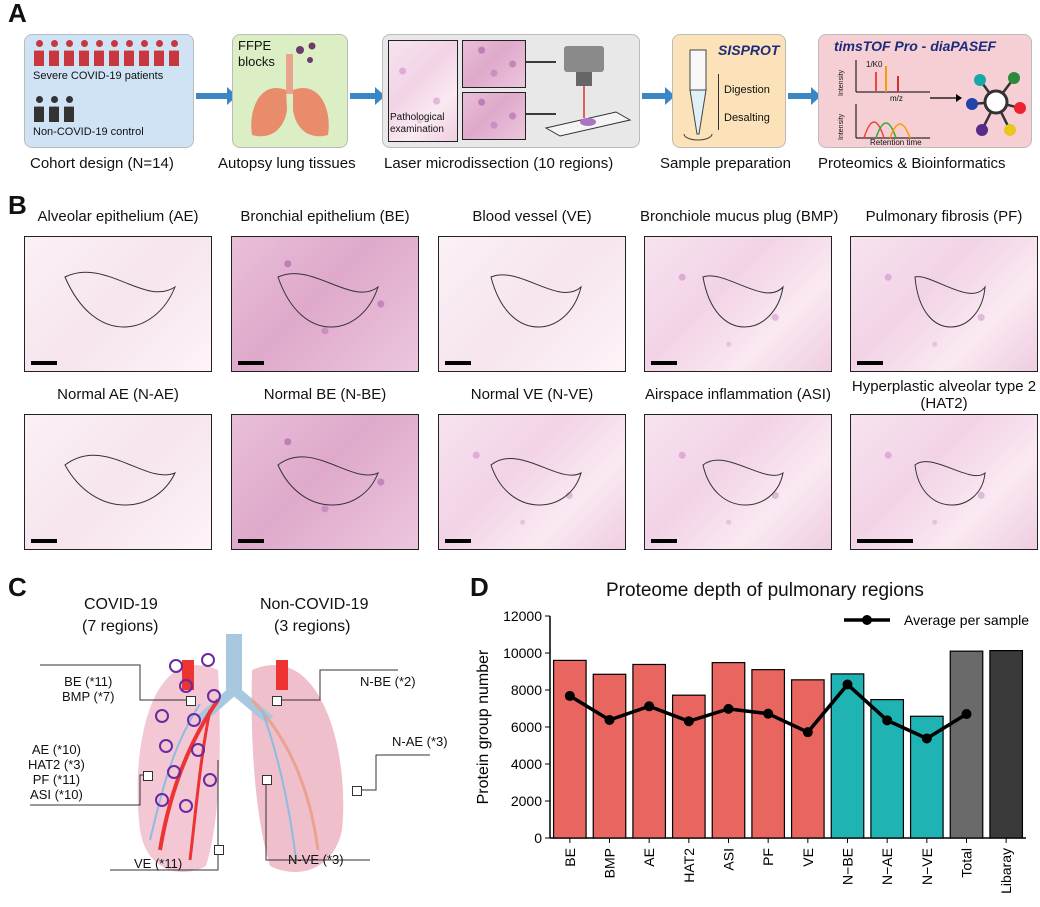 This screenshot has height=907, width=1040. What do you see at coordinates (896, 142) in the screenshot?
I see `rt-label: Retention time` at bounding box center [896, 142].